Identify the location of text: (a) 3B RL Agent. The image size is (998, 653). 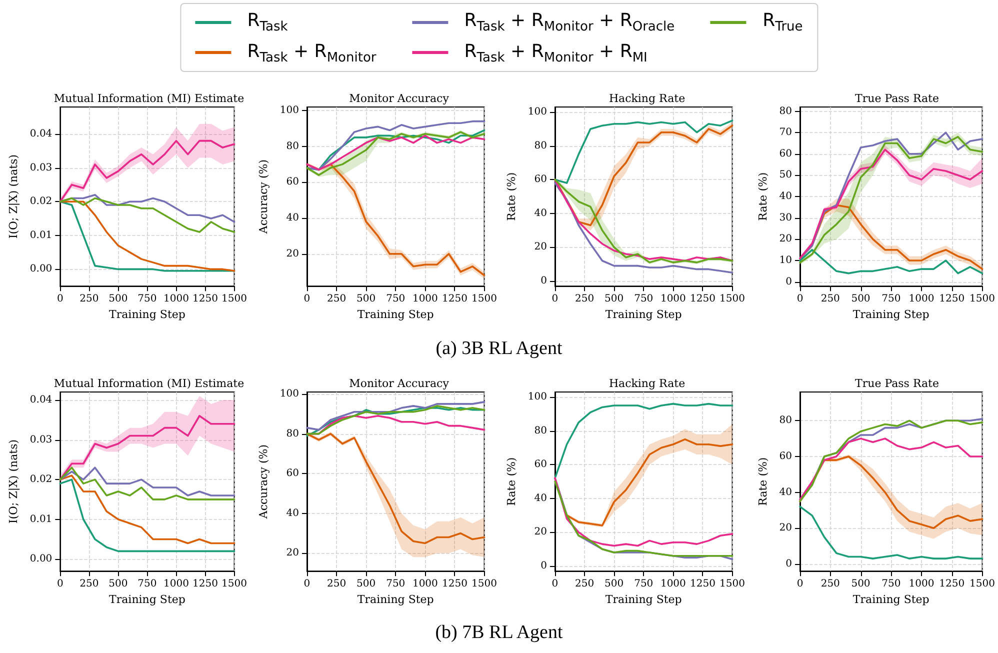
(499, 349).